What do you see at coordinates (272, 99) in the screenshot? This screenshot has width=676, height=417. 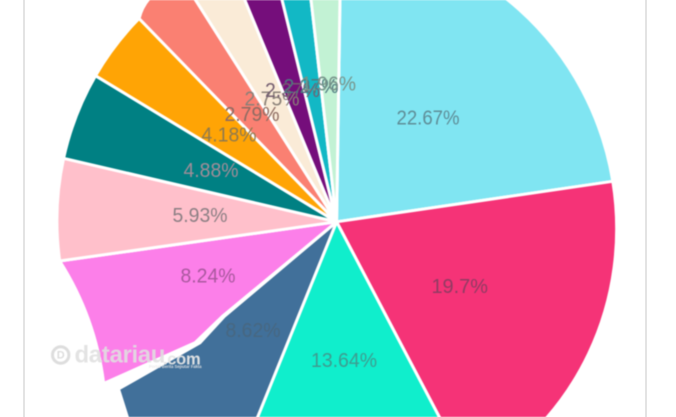 I see `svg-text: 2.75%` at bounding box center [272, 99].